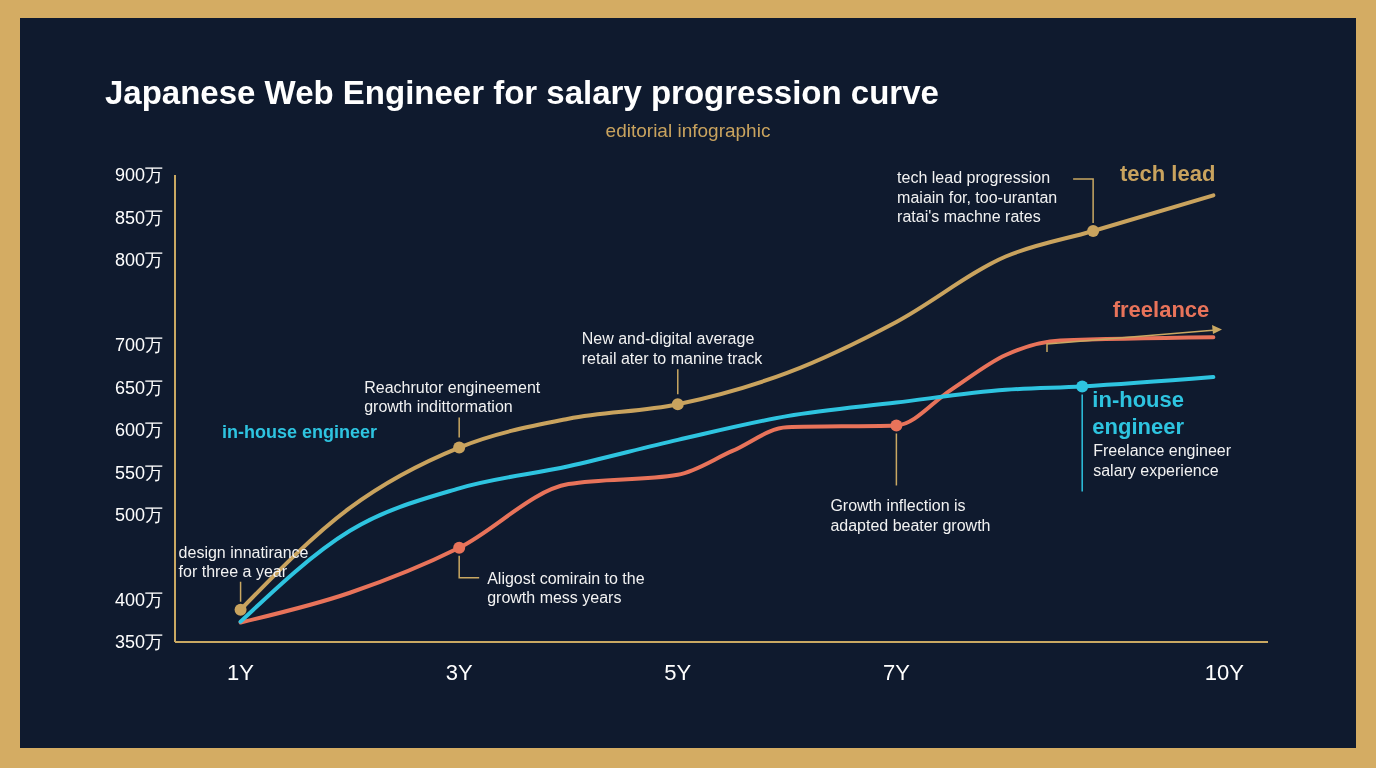  I want to click on y-tick-label: 850万, so click(138, 217).